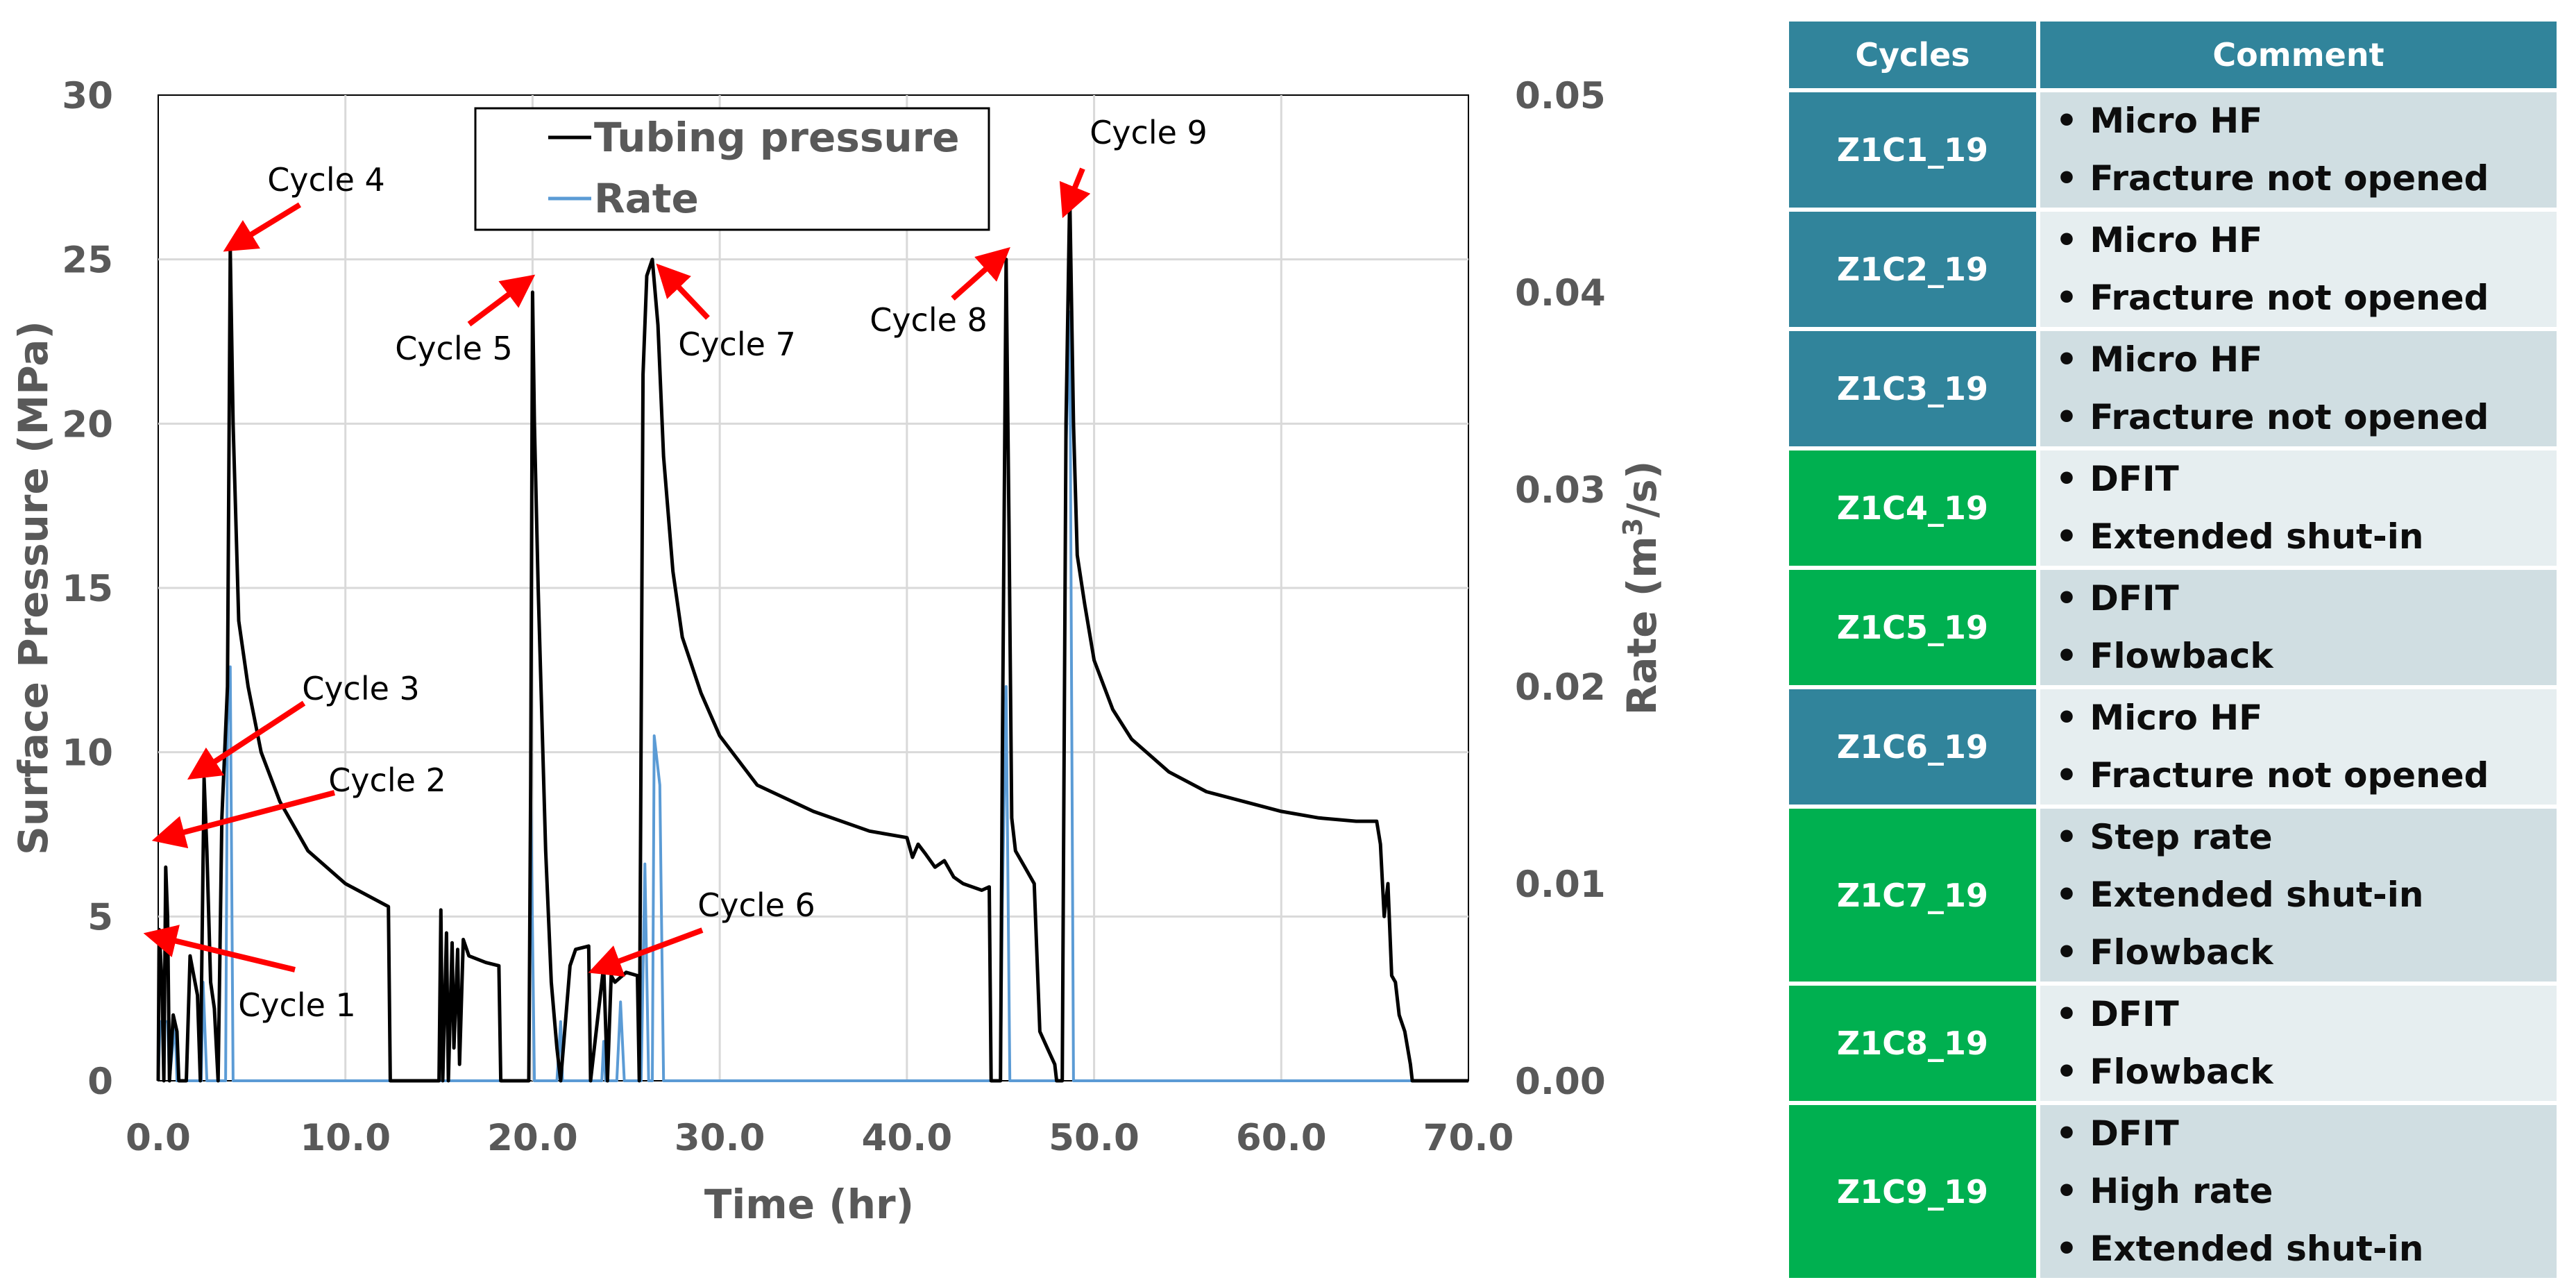 This screenshot has width=2576, height=1280. I want to click on y2-tick-label: 0.01, so click(1561, 885).